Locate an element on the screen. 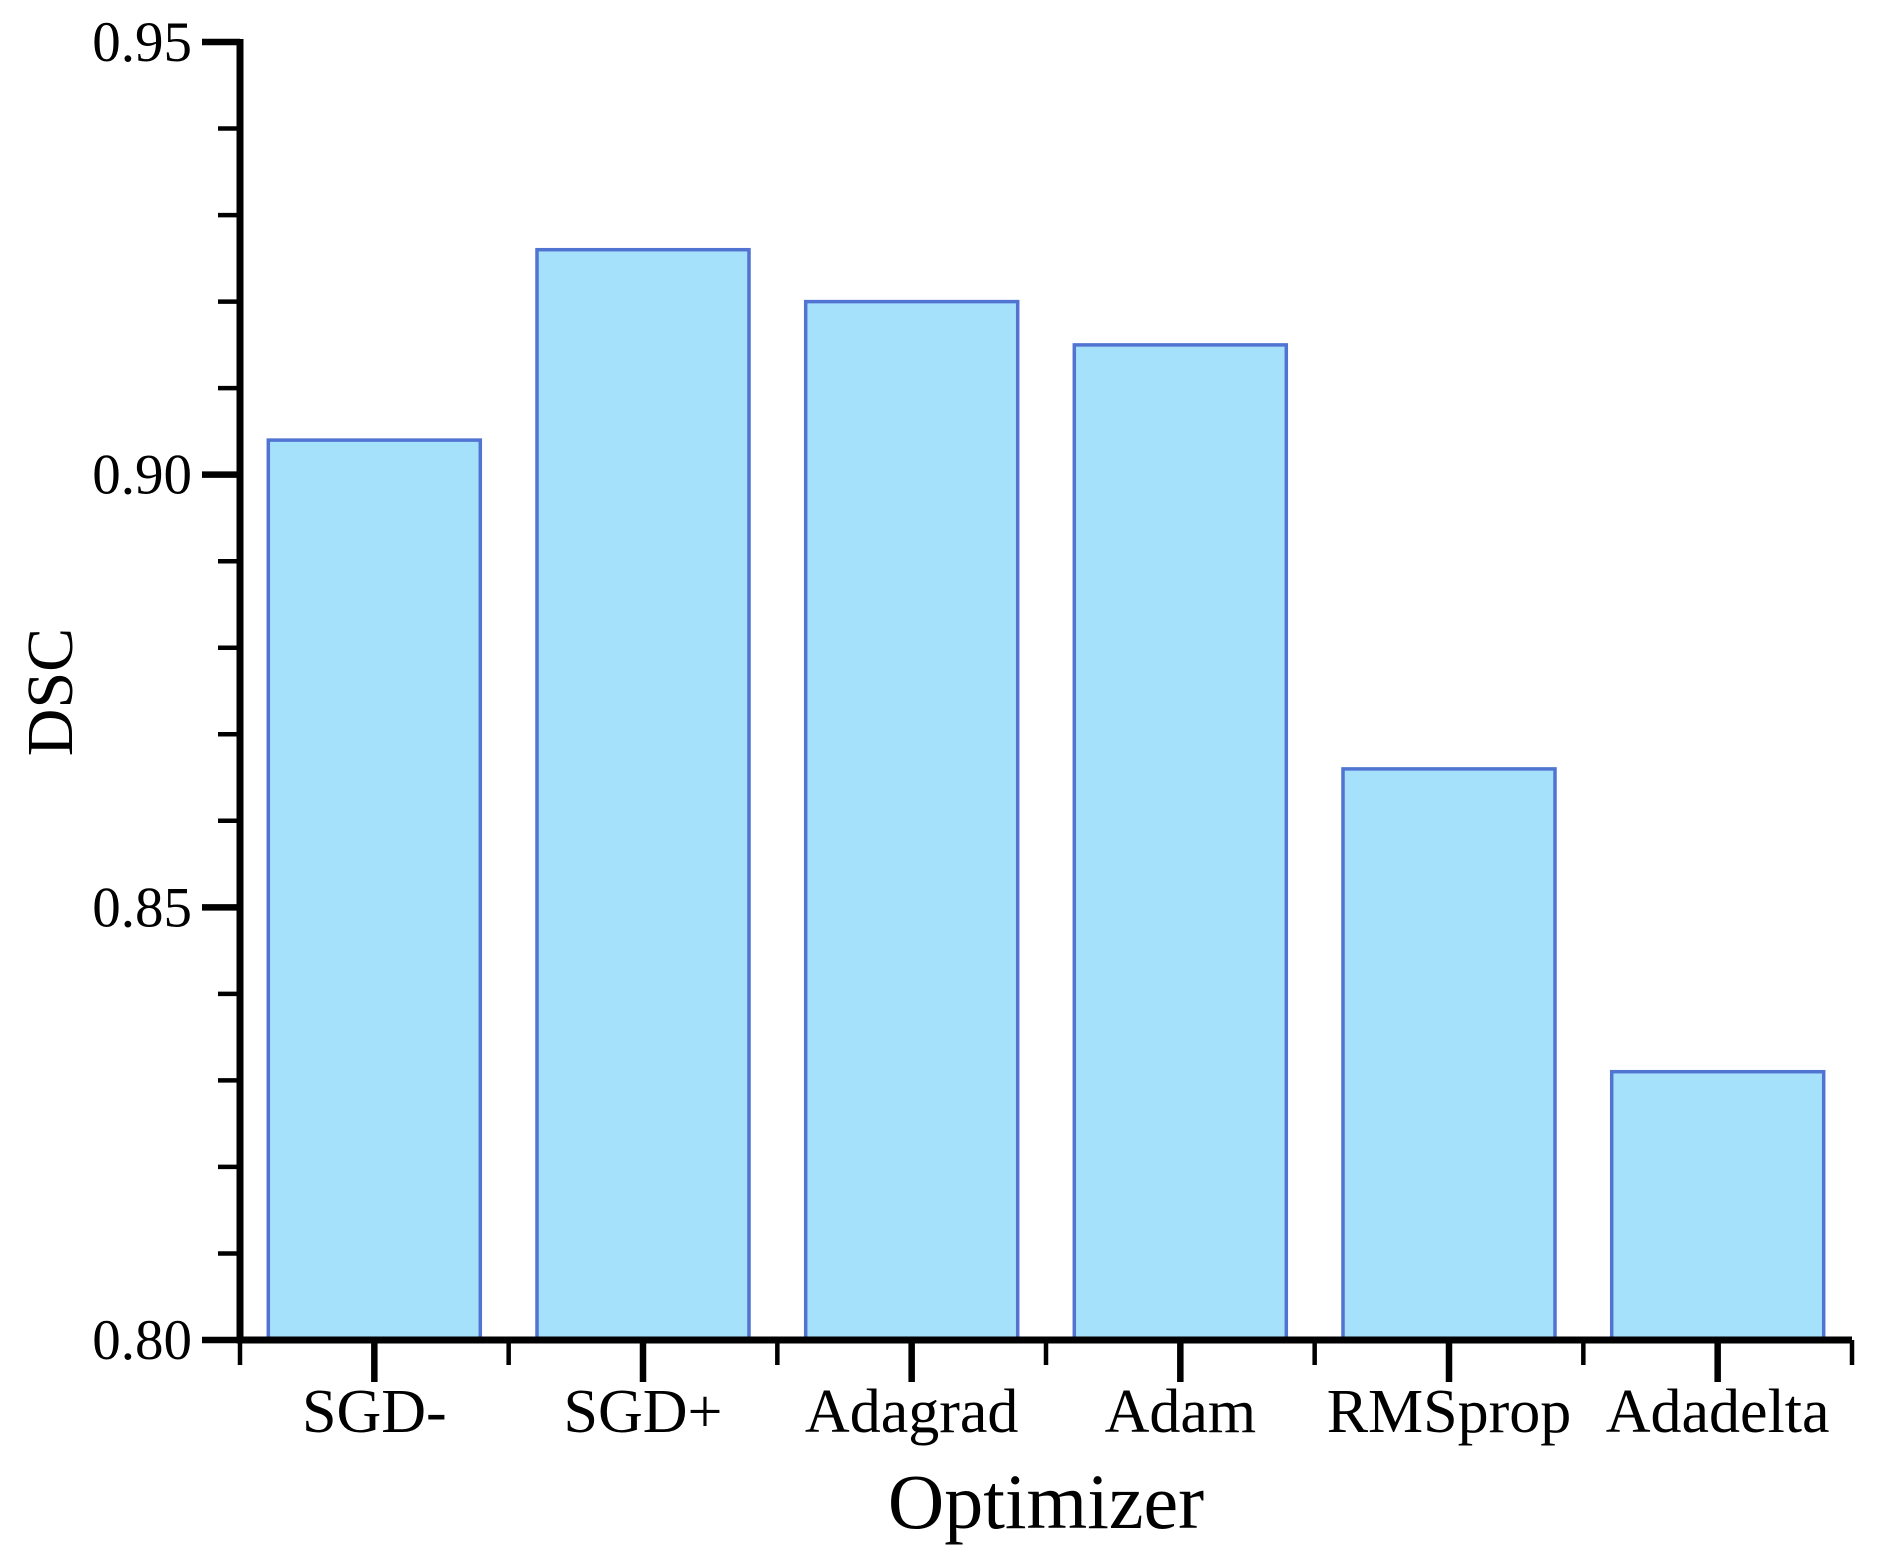 The height and width of the screenshot is (1557, 1877). y-tick-label: 0.95 is located at coordinates (142, 42).